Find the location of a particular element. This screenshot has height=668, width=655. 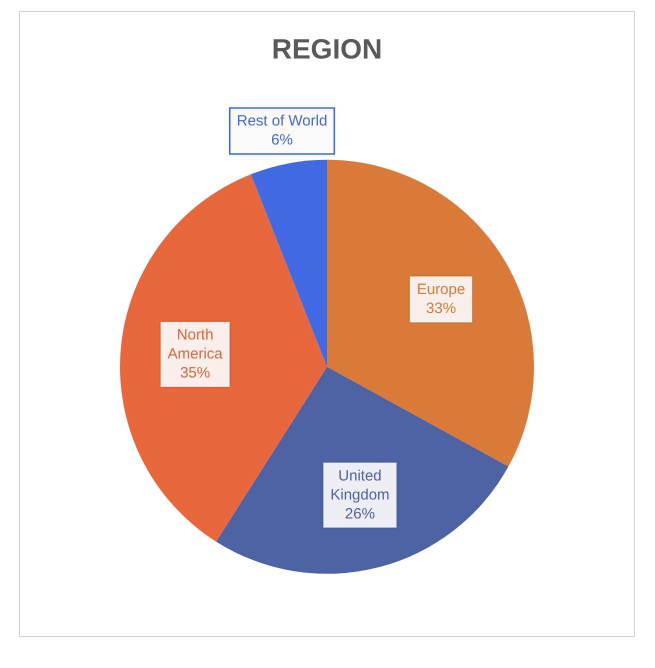

slice-label: North America is located at coordinates (196, 344).